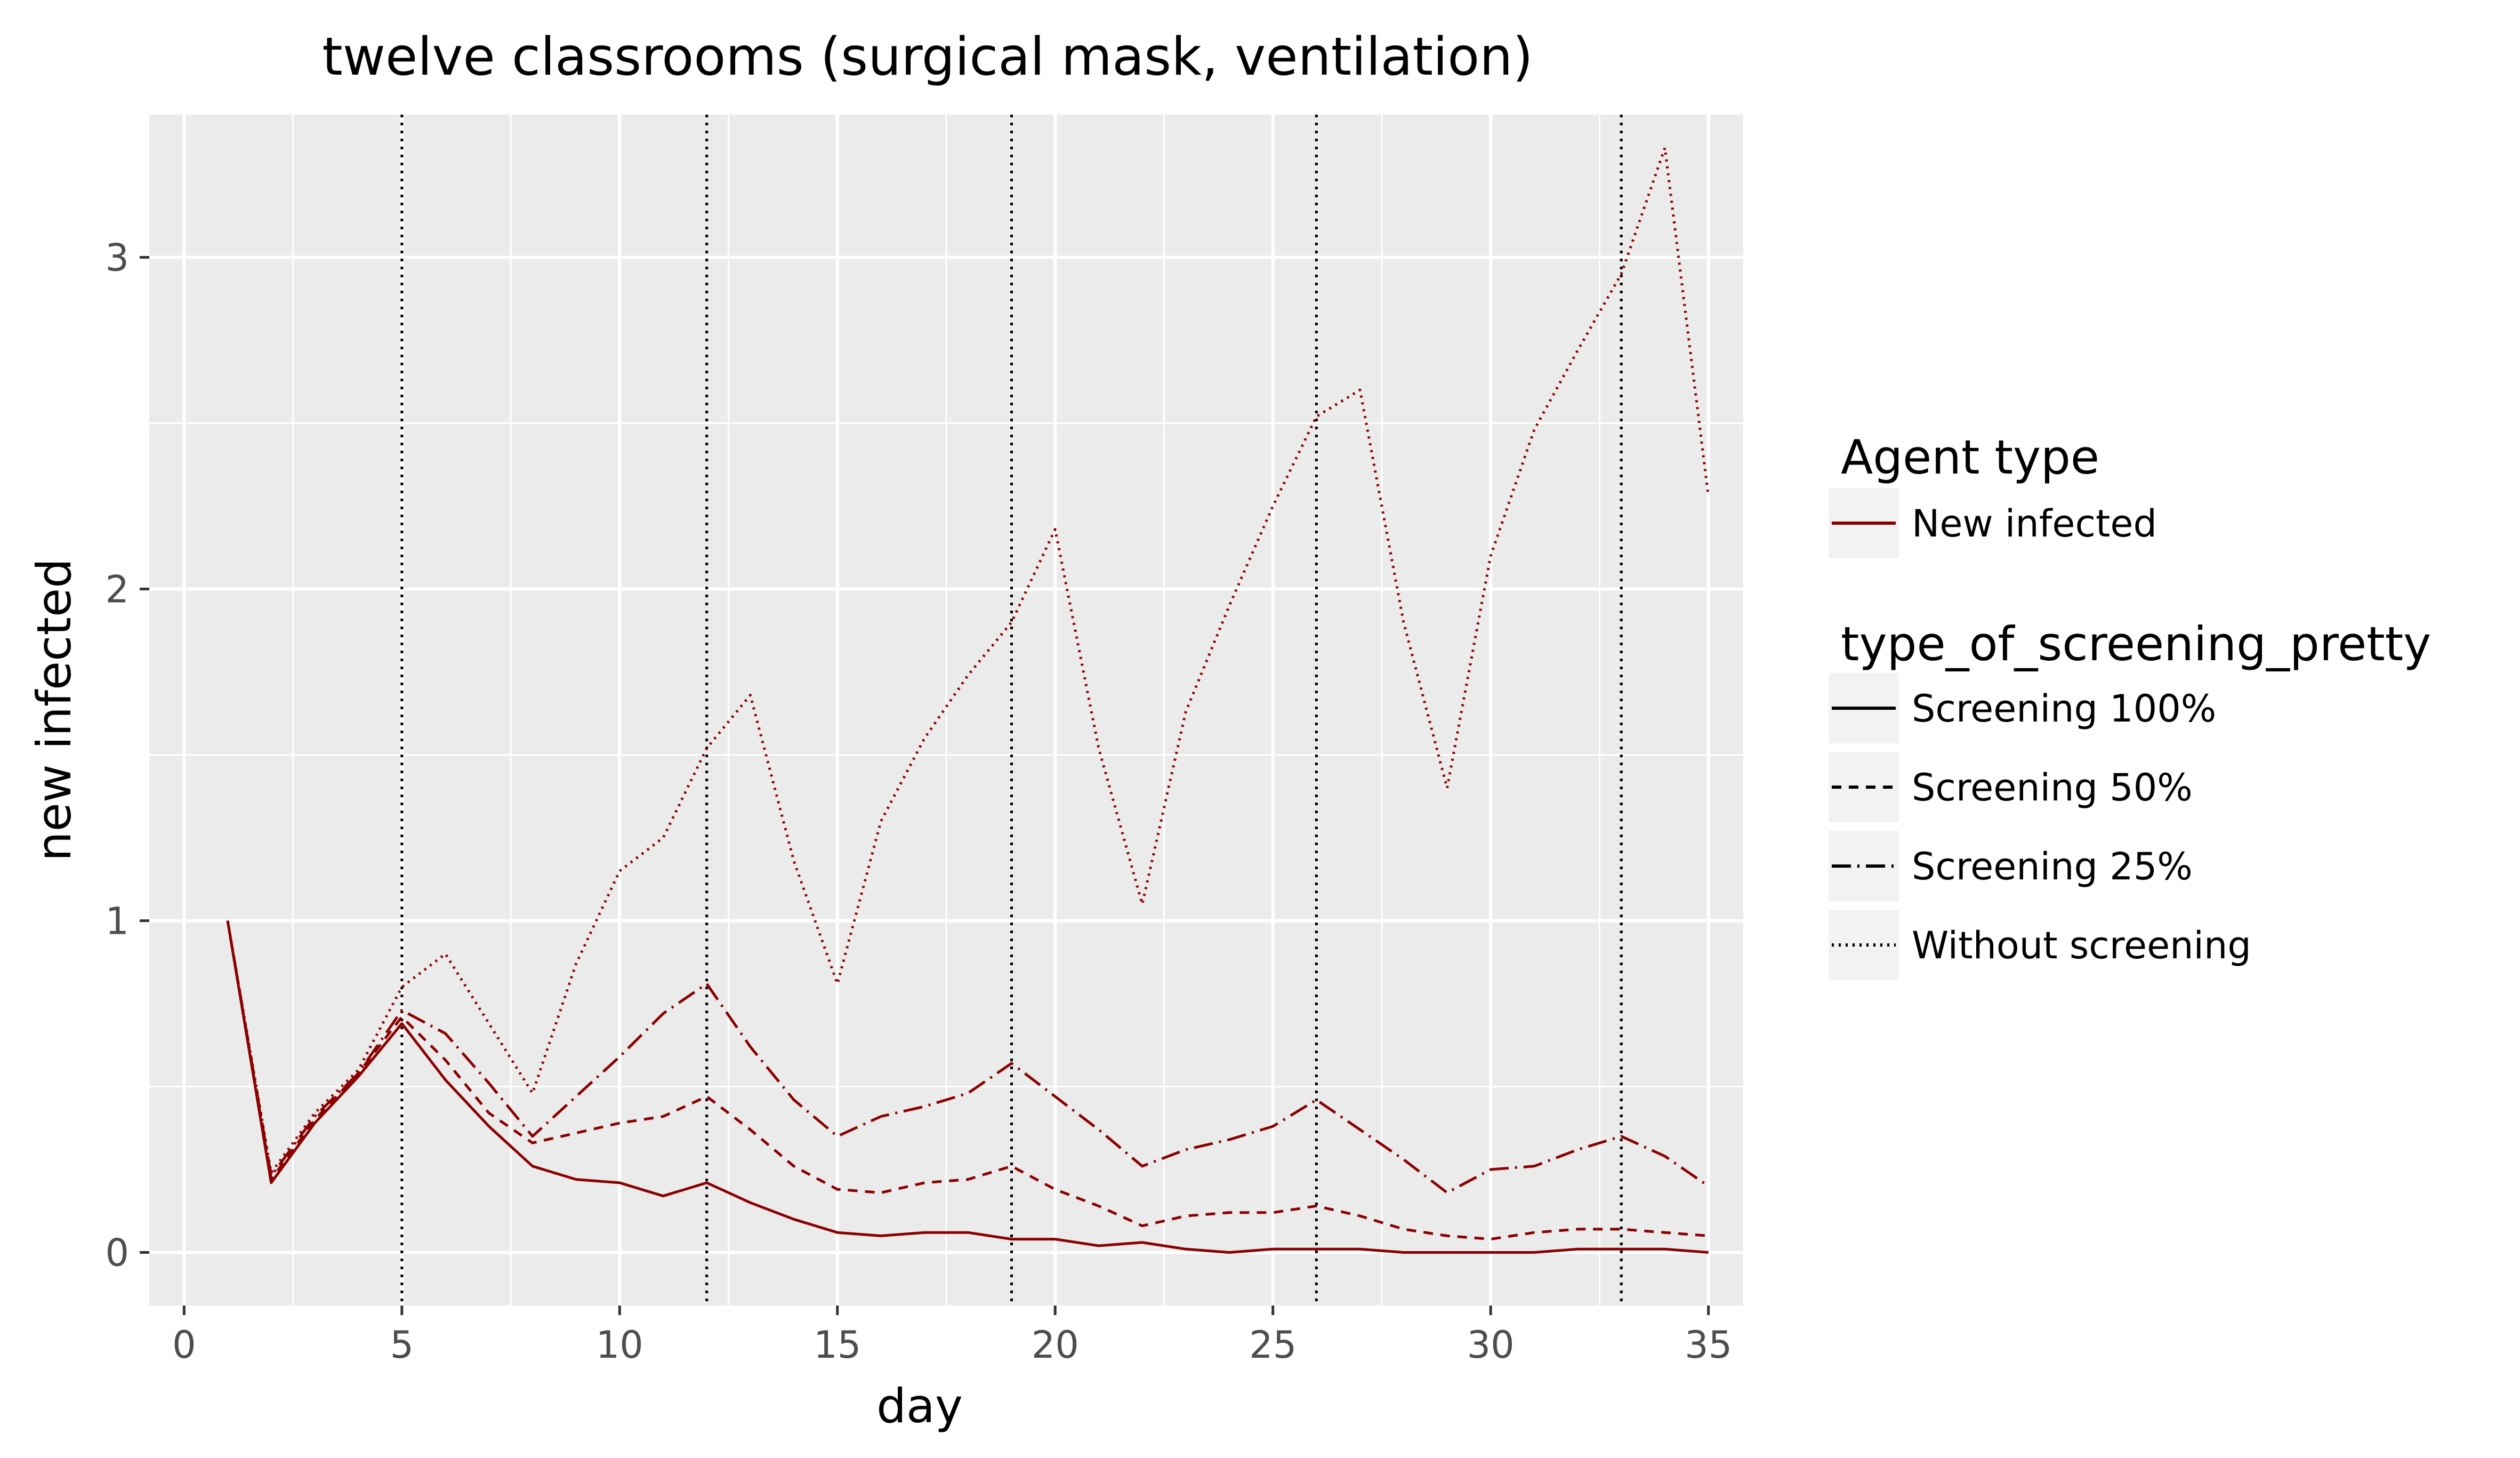  What do you see at coordinates (838, 1345) in the screenshot?
I see `x-tick-label: 15` at bounding box center [838, 1345].